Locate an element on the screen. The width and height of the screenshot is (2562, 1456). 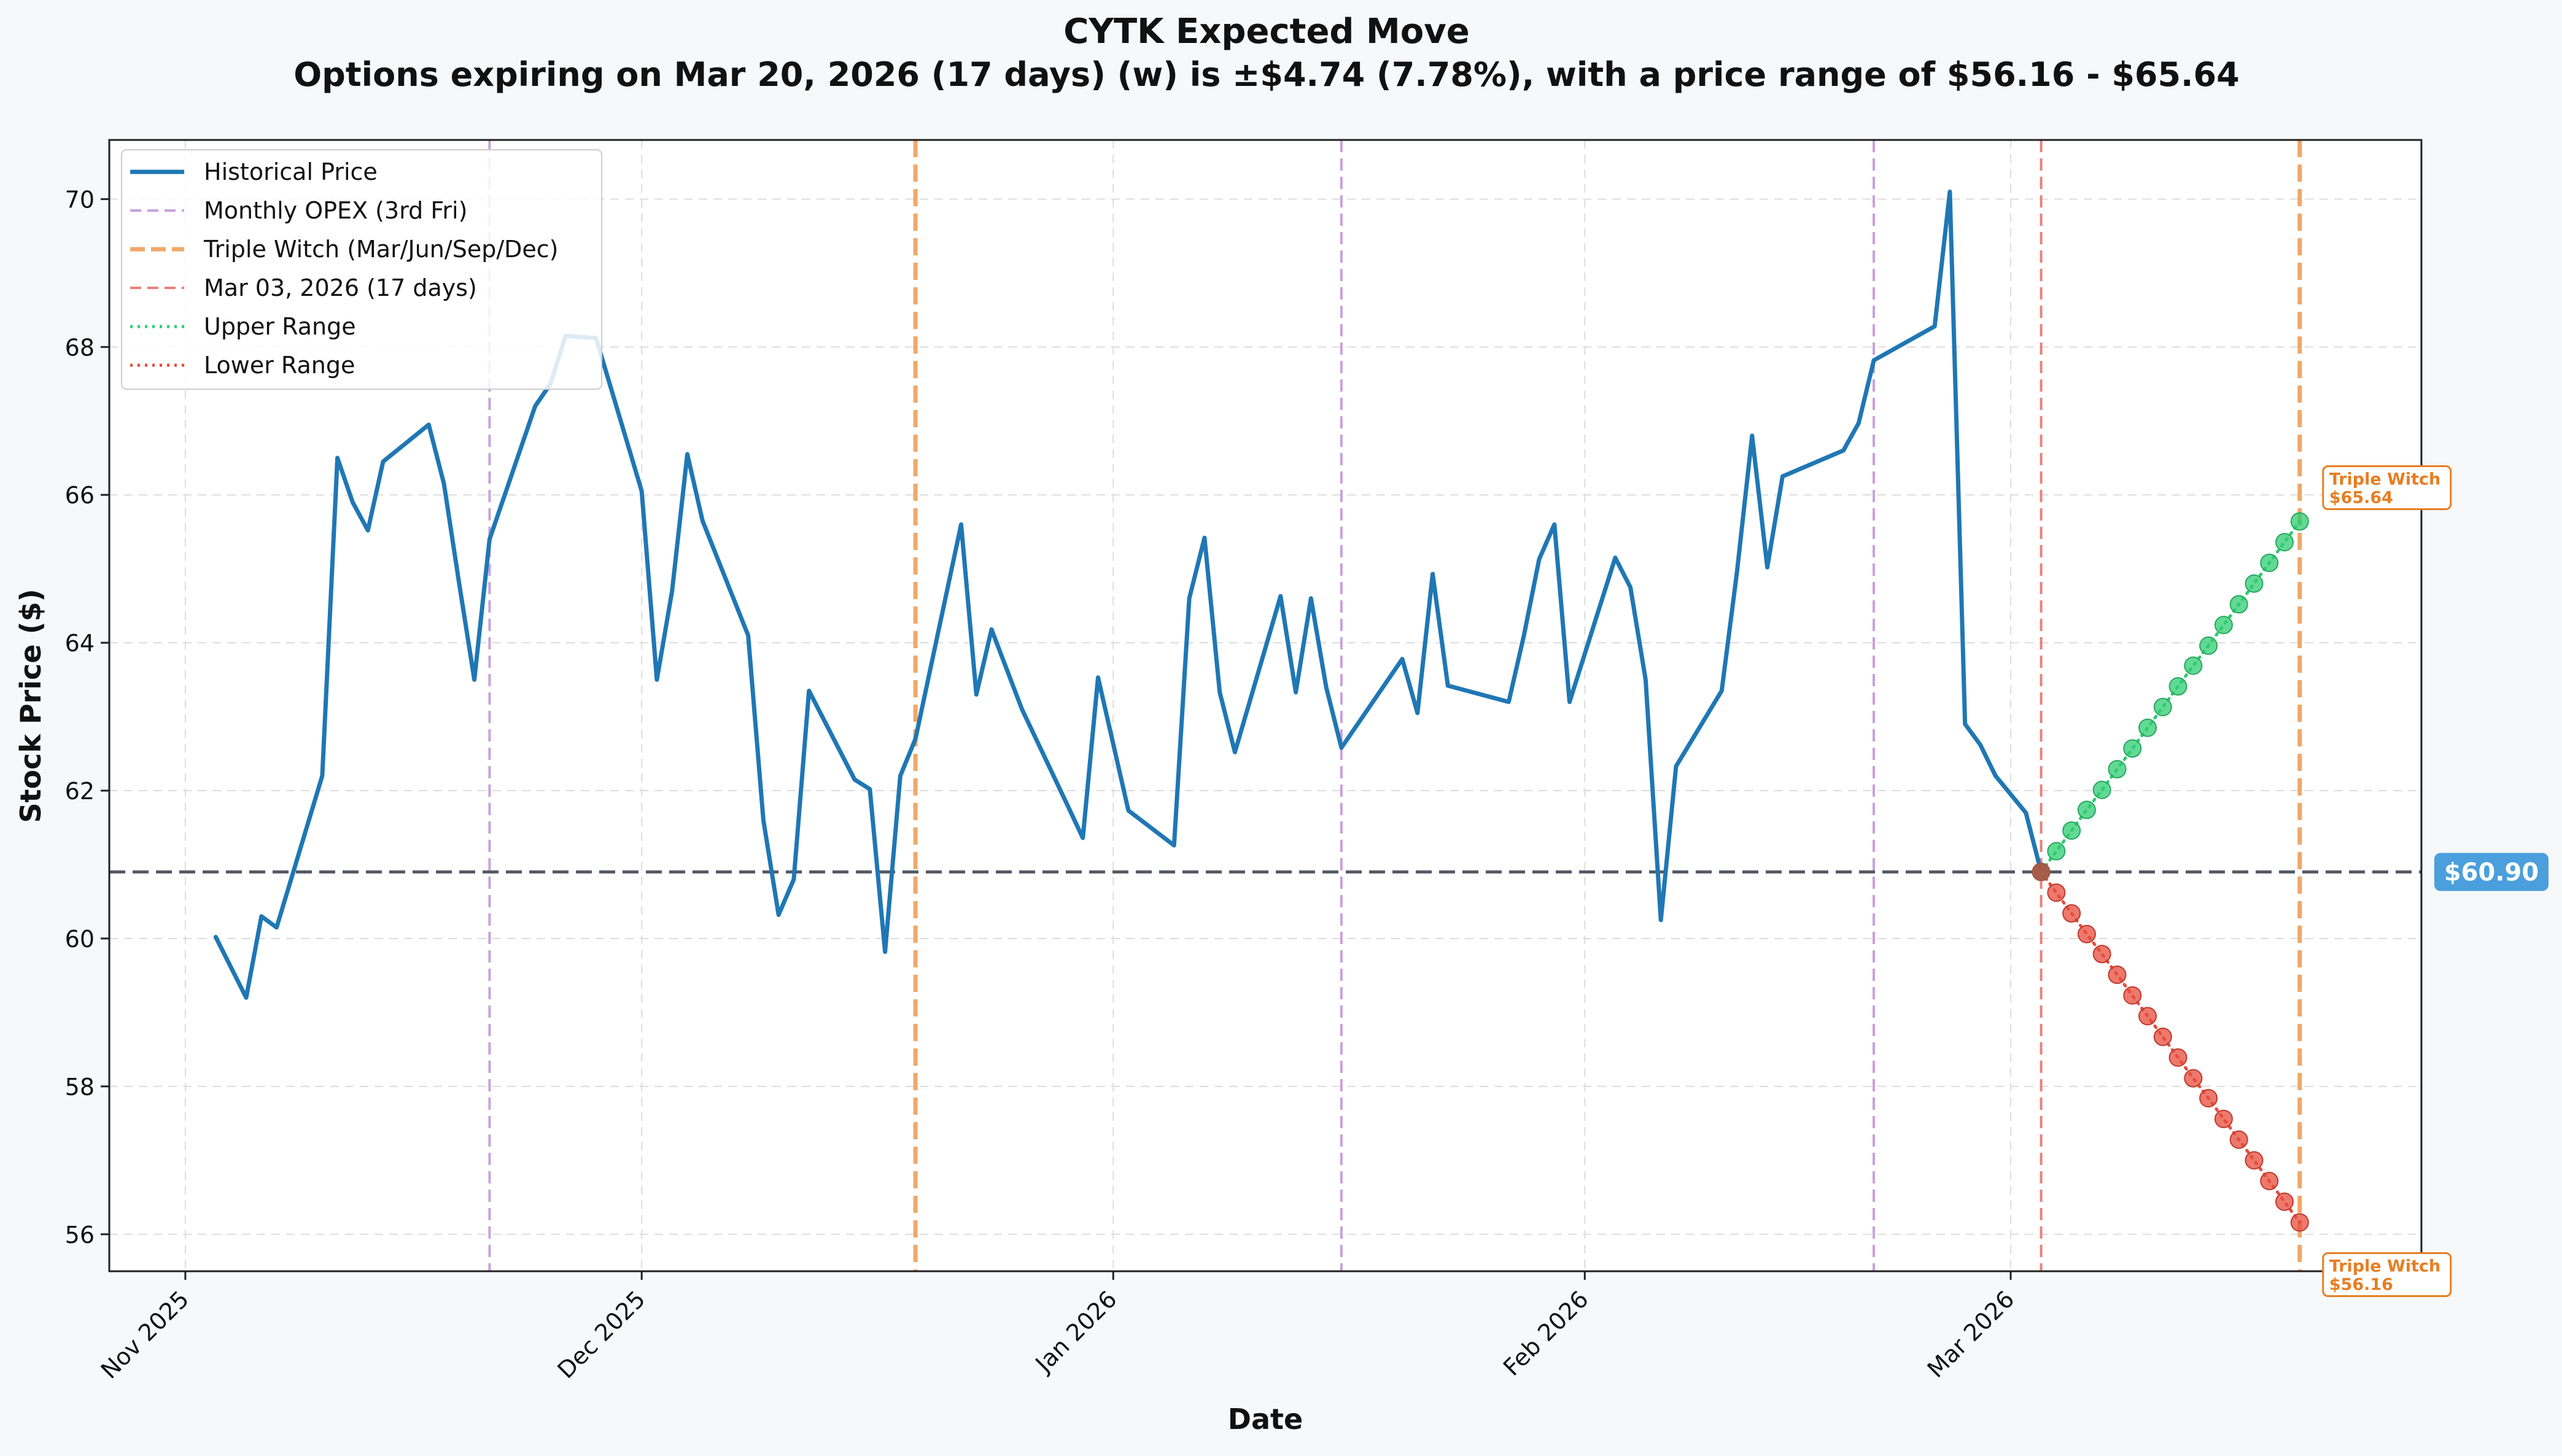
range-markers is located at coordinates (2170, 872).